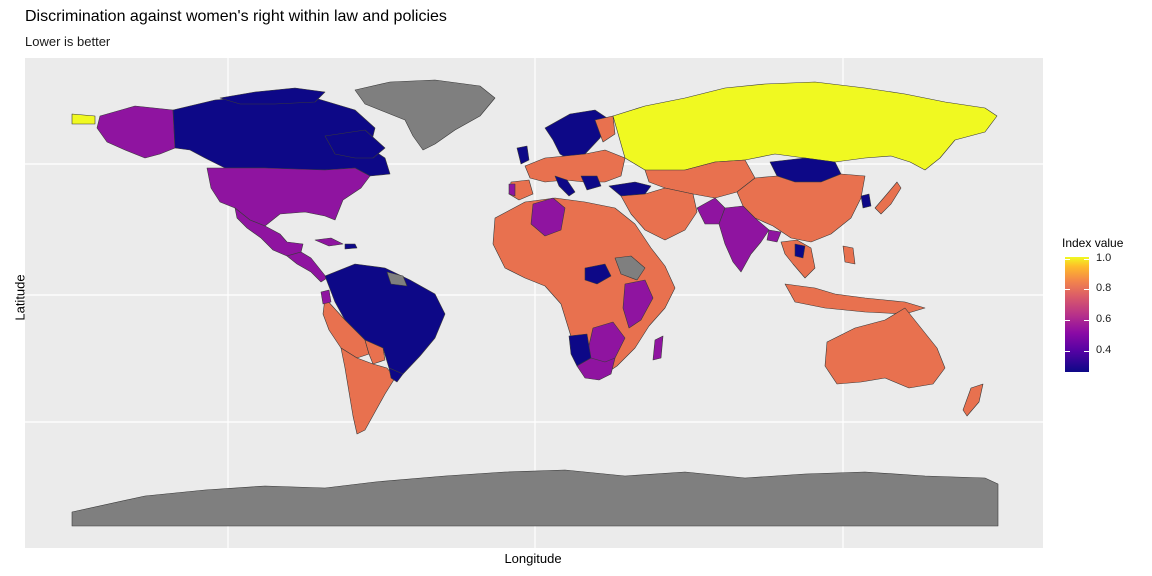 This screenshot has width=1152, height=576. I want to click on region-central-africa, so click(598, 274).